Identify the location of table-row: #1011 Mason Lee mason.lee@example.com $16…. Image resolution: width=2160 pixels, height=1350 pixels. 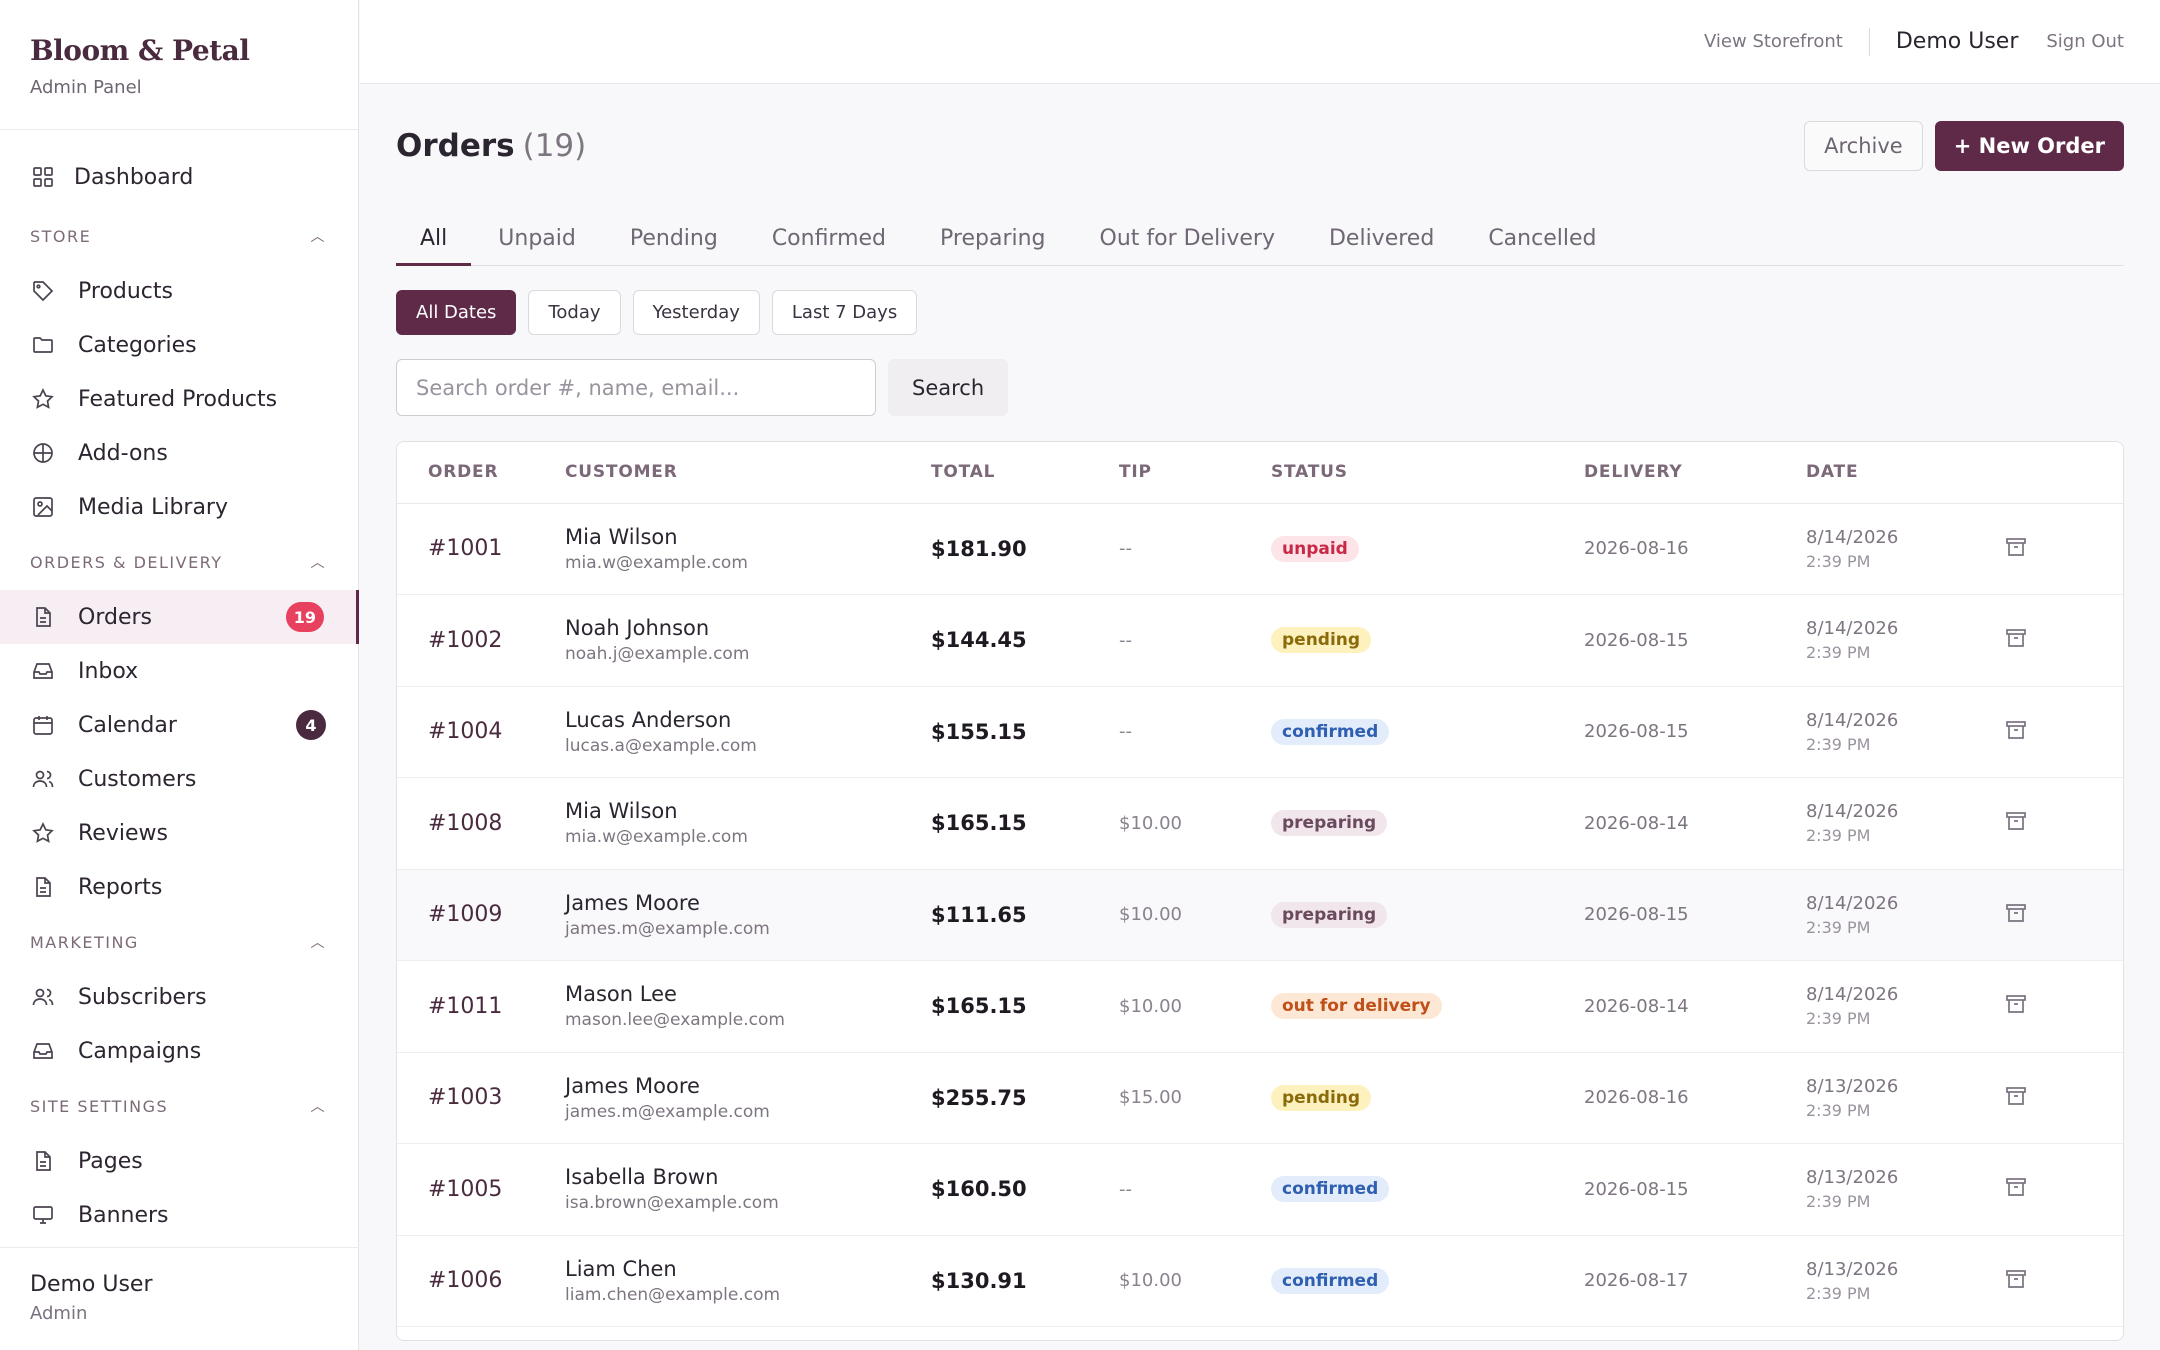
(1260, 1006).